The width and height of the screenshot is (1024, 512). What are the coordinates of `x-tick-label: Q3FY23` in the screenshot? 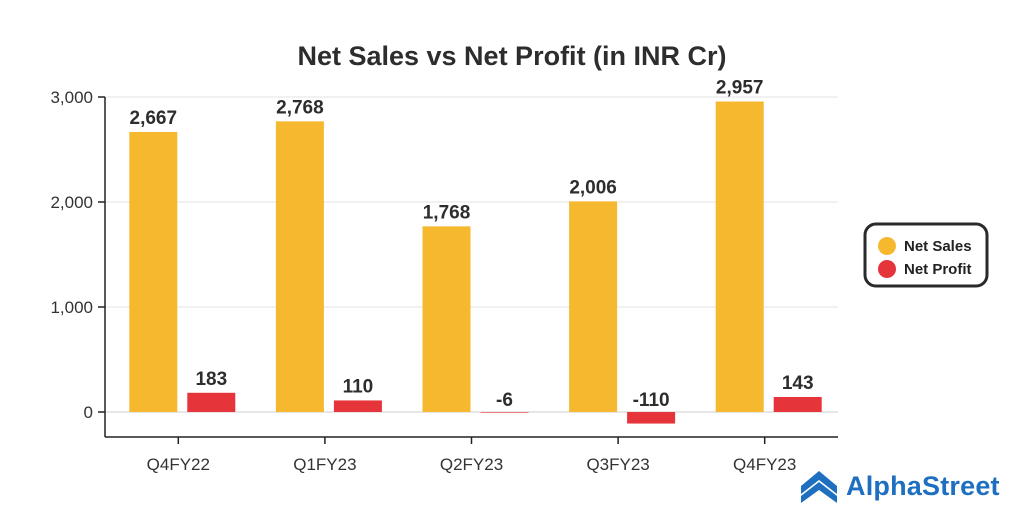 It's located at (617, 464).